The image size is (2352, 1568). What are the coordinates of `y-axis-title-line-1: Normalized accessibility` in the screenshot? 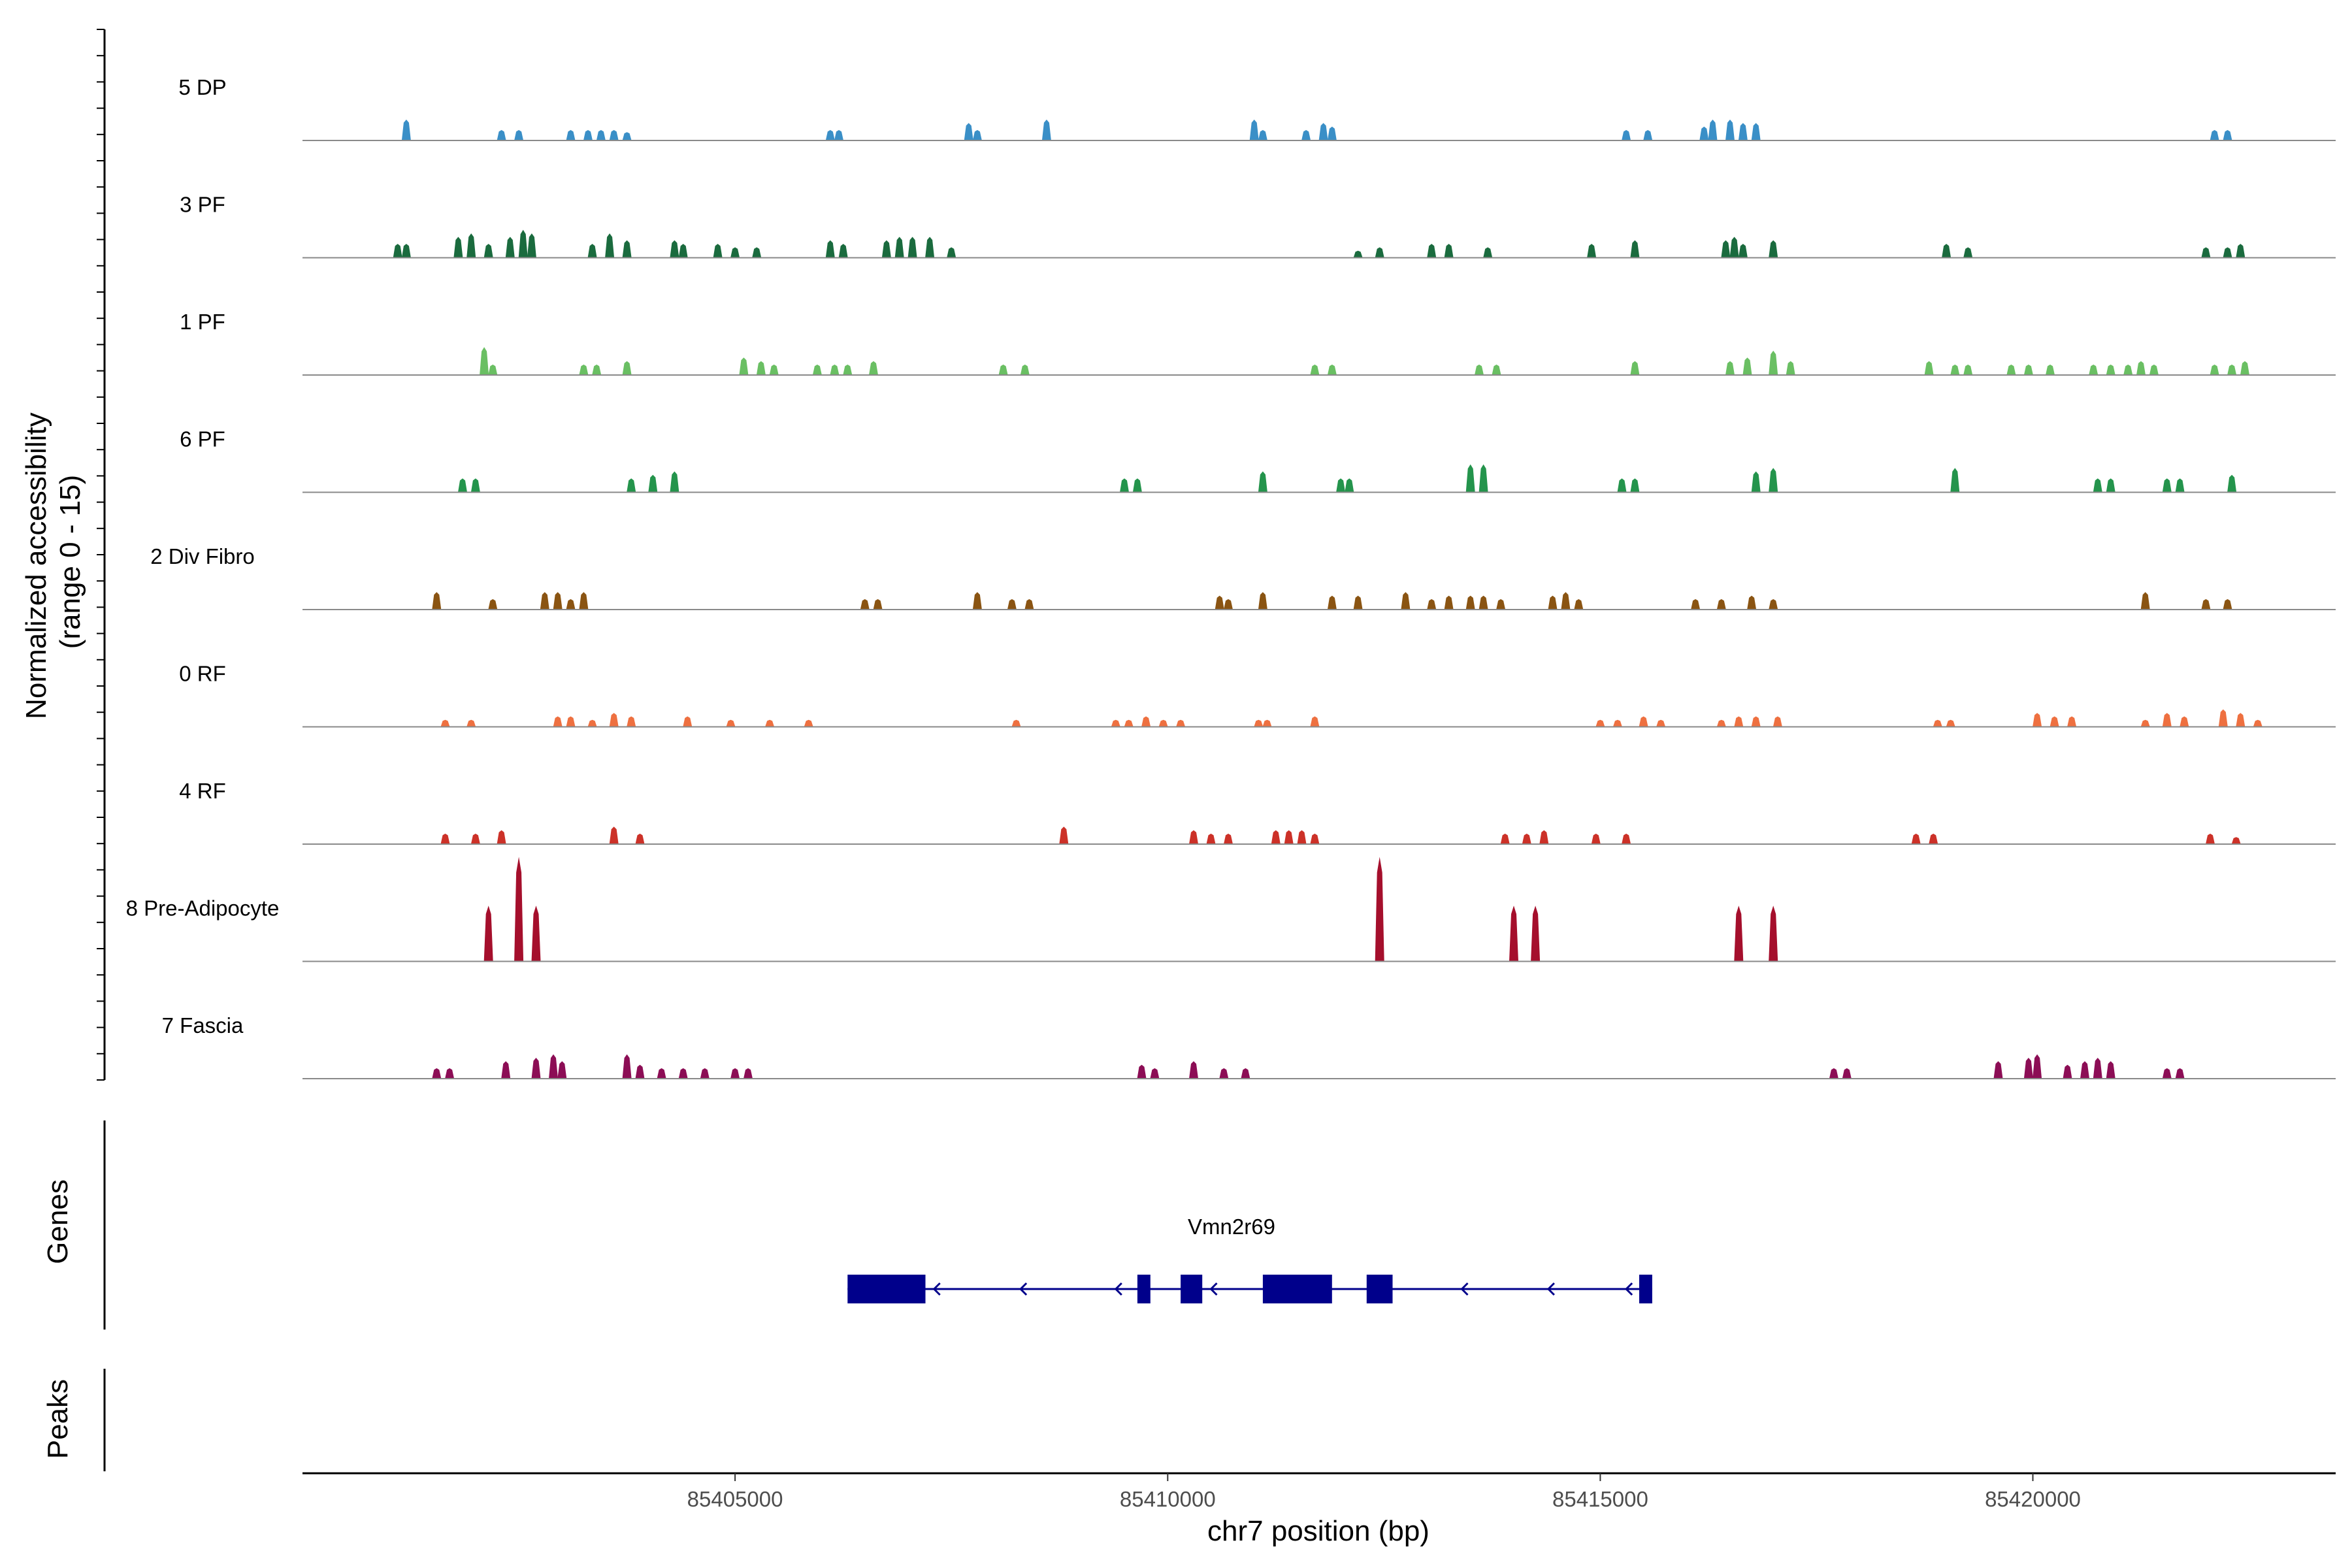 It's located at (36, 565).